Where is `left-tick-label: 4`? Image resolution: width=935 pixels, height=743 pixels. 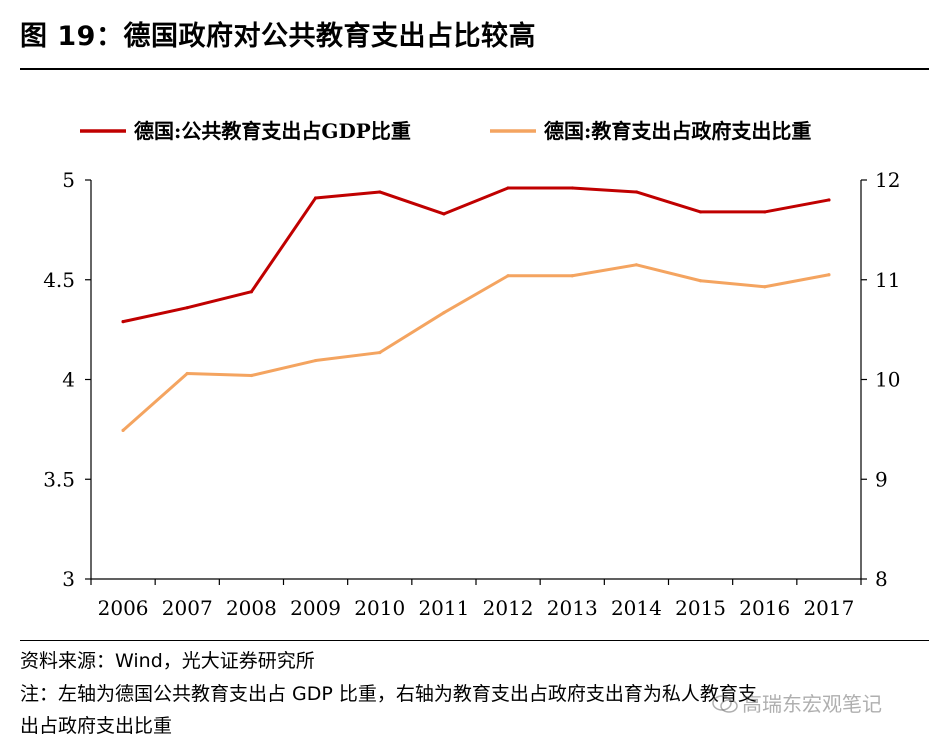
left-tick-label: 4 is located at coordinates (68, 380).